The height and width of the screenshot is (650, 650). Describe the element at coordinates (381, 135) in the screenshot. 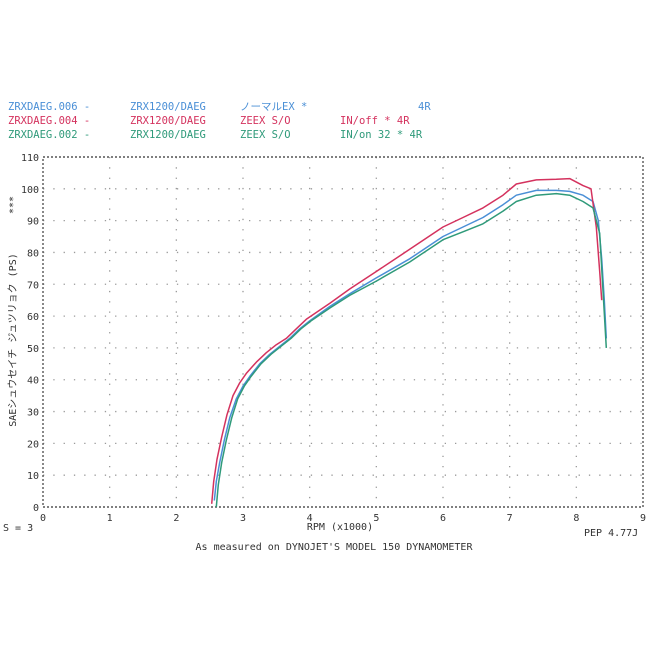

I see `legend-note: IN/on 32 * 4R` at that location.